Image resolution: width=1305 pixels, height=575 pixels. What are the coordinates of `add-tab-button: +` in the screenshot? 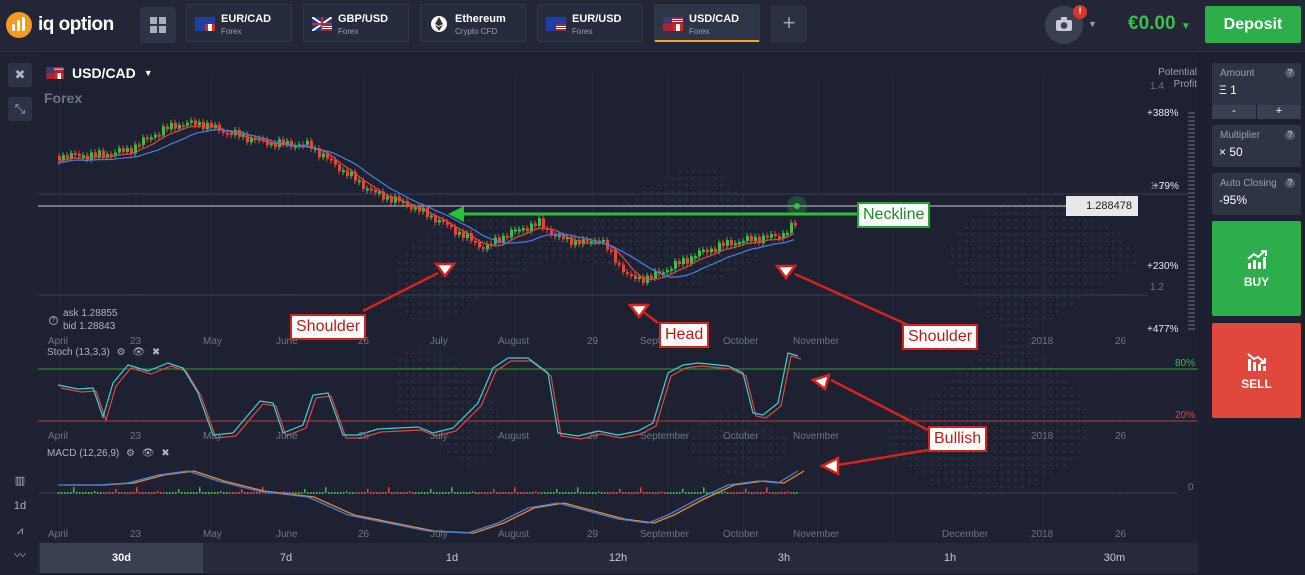 It's located at (789, 24).